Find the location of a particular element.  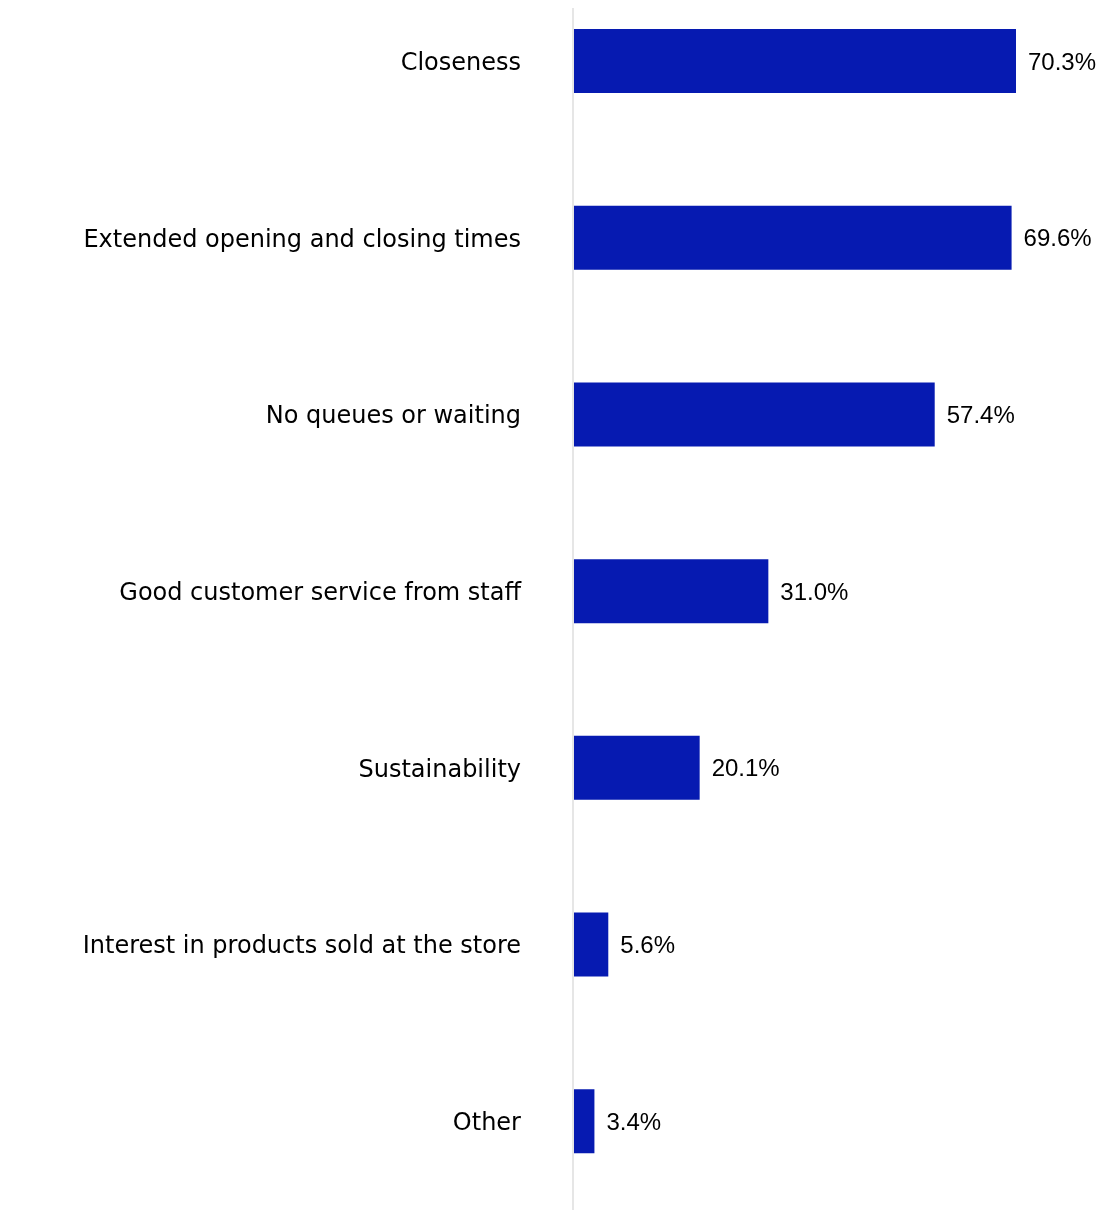

data-label: 70.3% is located at coordinates (1062, 61).